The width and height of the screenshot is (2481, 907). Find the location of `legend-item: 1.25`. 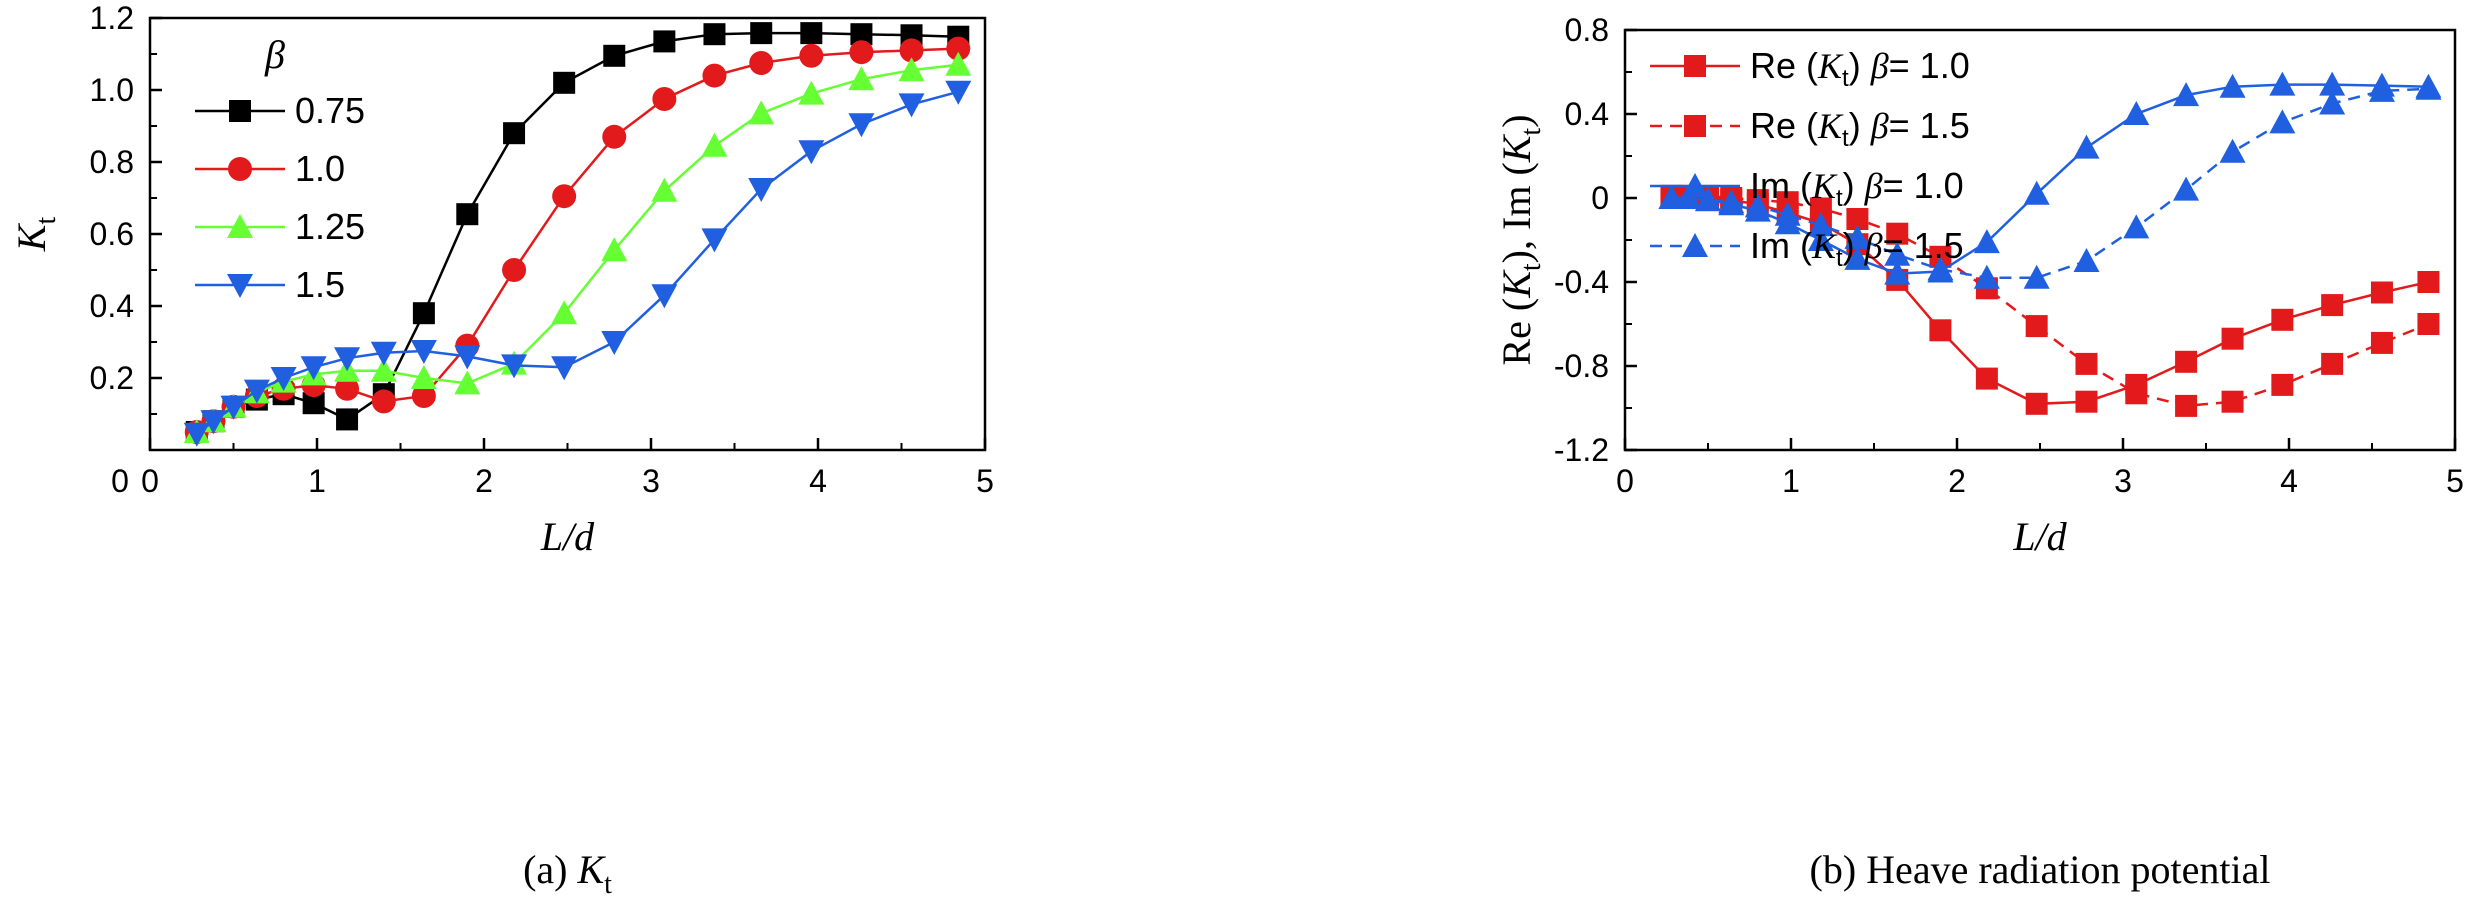

legend-item: 1.25 is located at coordinates (280, 226).